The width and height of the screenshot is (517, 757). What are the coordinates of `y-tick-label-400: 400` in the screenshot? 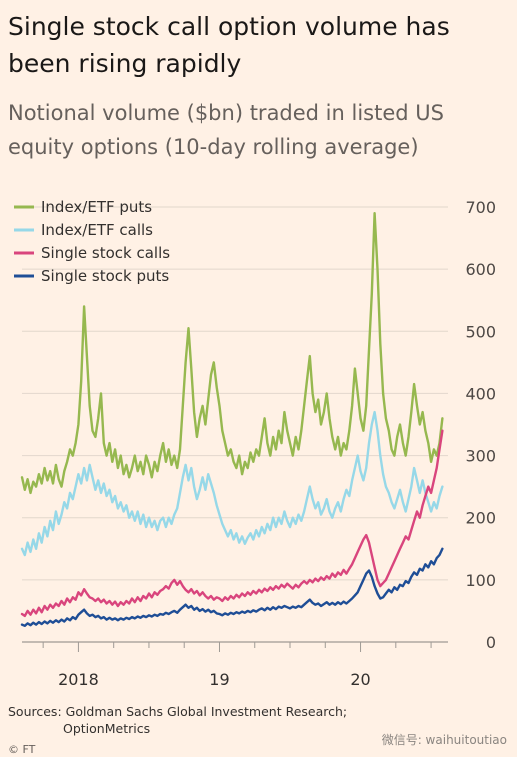 It's located at (480, 393).